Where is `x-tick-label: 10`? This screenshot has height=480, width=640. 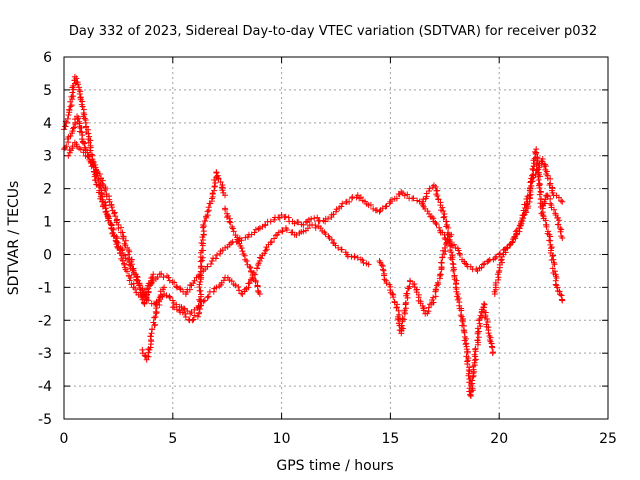
x-tick-label: 10 is located at coordinates (282, 439).